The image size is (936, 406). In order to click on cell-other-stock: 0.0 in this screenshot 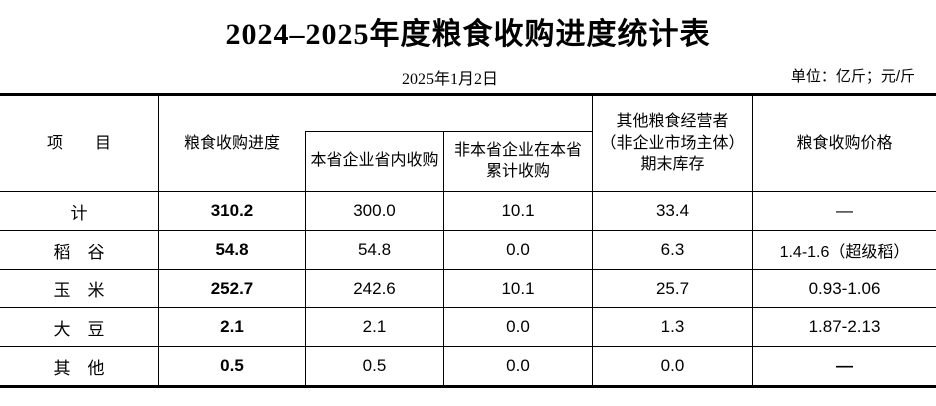, I will do `click(672, 366)`.